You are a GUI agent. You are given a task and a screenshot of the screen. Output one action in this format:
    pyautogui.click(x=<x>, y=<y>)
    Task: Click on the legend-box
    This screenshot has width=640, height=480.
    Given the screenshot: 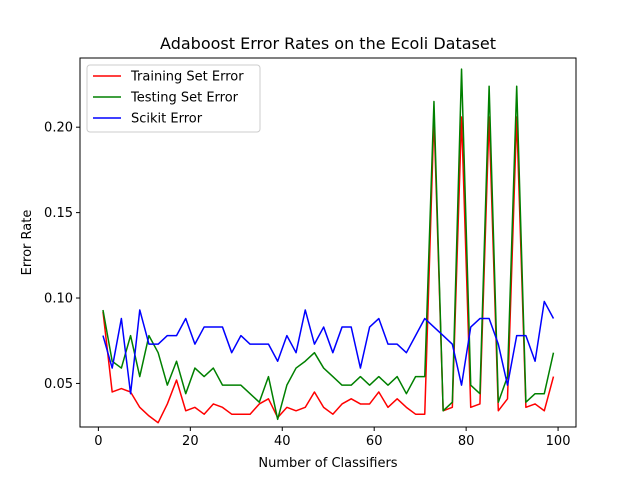 What is the action you would take?
    pyautogui.click(x=173, y=98)
    